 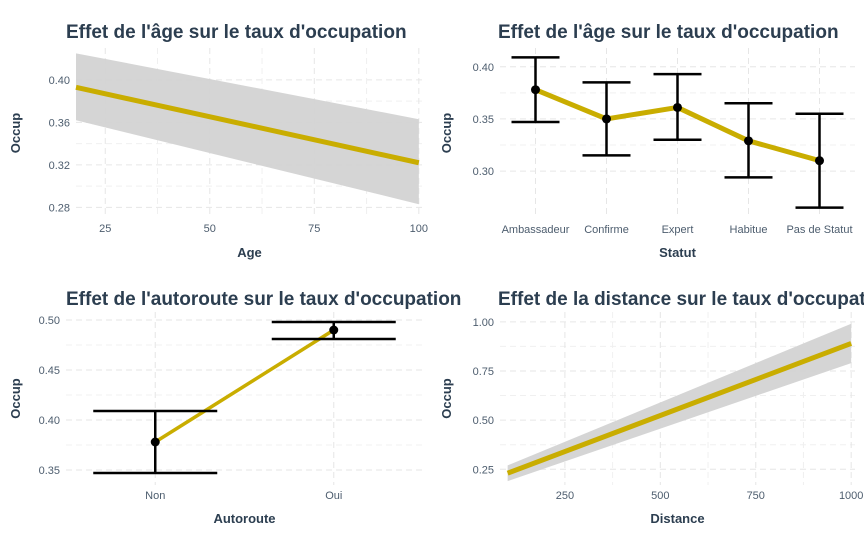 I want to click on x-tick-label: Oui, so click(x=333, y=496).